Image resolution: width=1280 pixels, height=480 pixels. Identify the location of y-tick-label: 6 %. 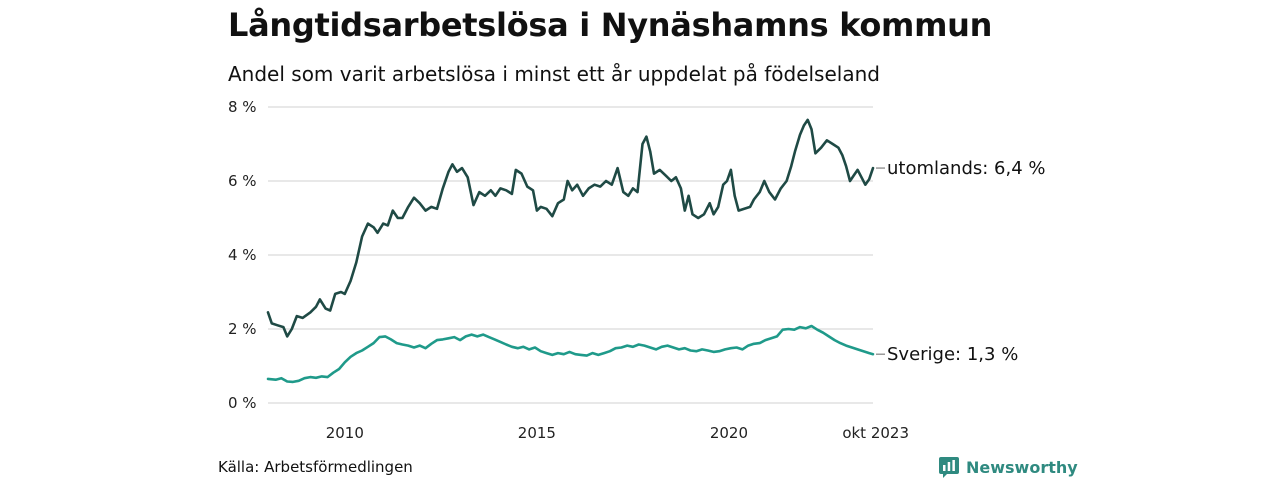
(242, 181).